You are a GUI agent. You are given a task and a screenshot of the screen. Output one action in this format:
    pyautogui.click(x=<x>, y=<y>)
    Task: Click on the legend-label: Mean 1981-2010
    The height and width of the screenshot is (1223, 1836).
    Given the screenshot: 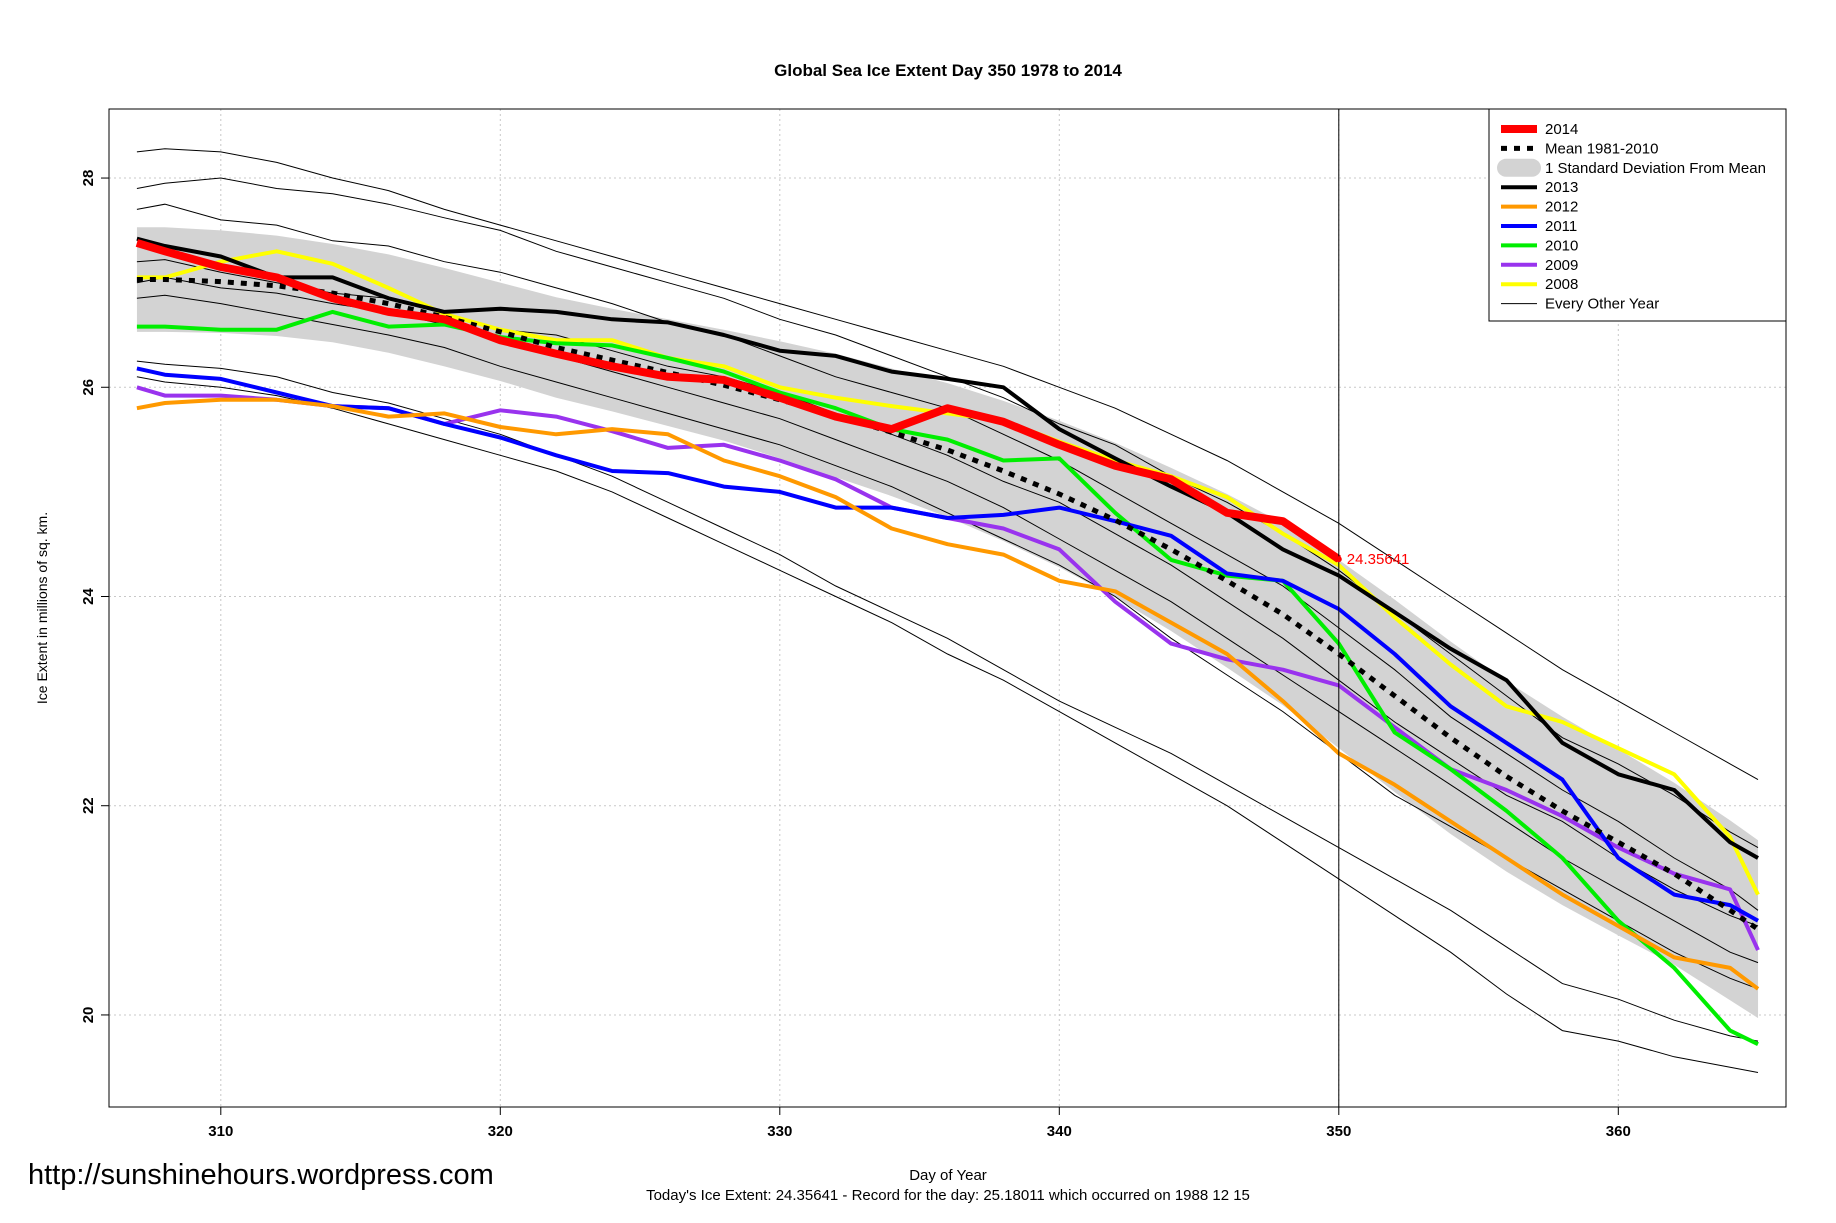 What is the action you would take?
    pyautogui.click(x=1601, y=148)
    